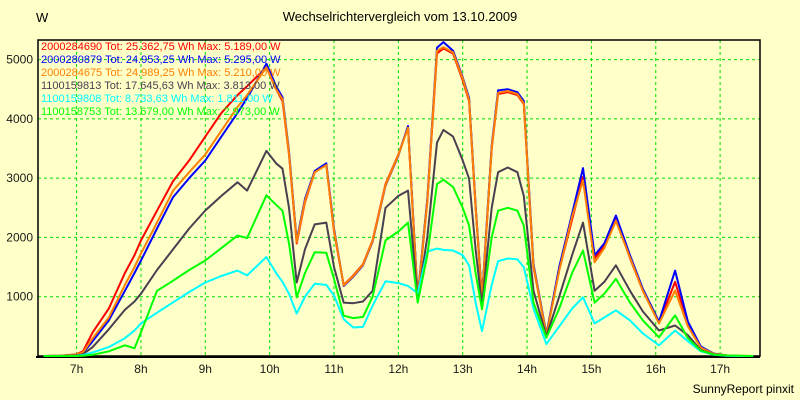 This screenshot has width=800, height=400. I want to click on x-tick-label: 16h, so click(656, 369).